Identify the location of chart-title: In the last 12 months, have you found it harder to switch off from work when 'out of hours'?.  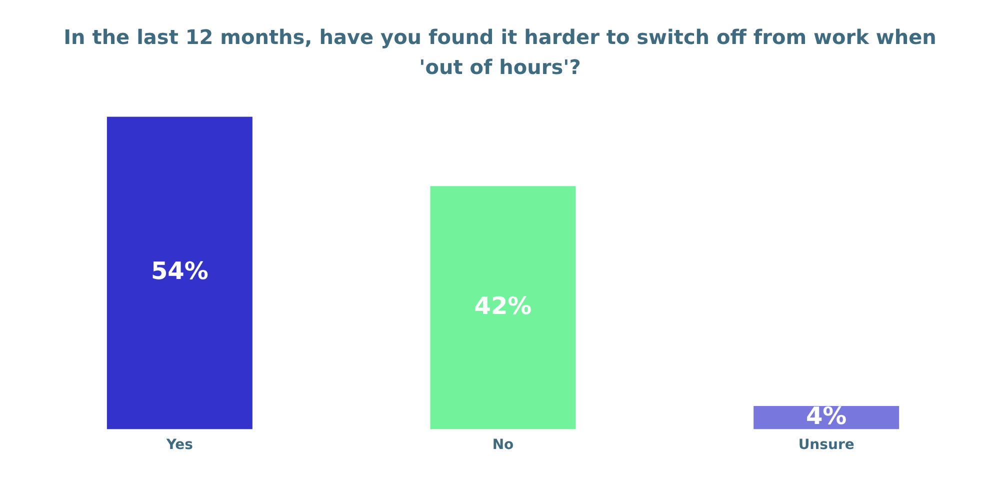
(500, 52).